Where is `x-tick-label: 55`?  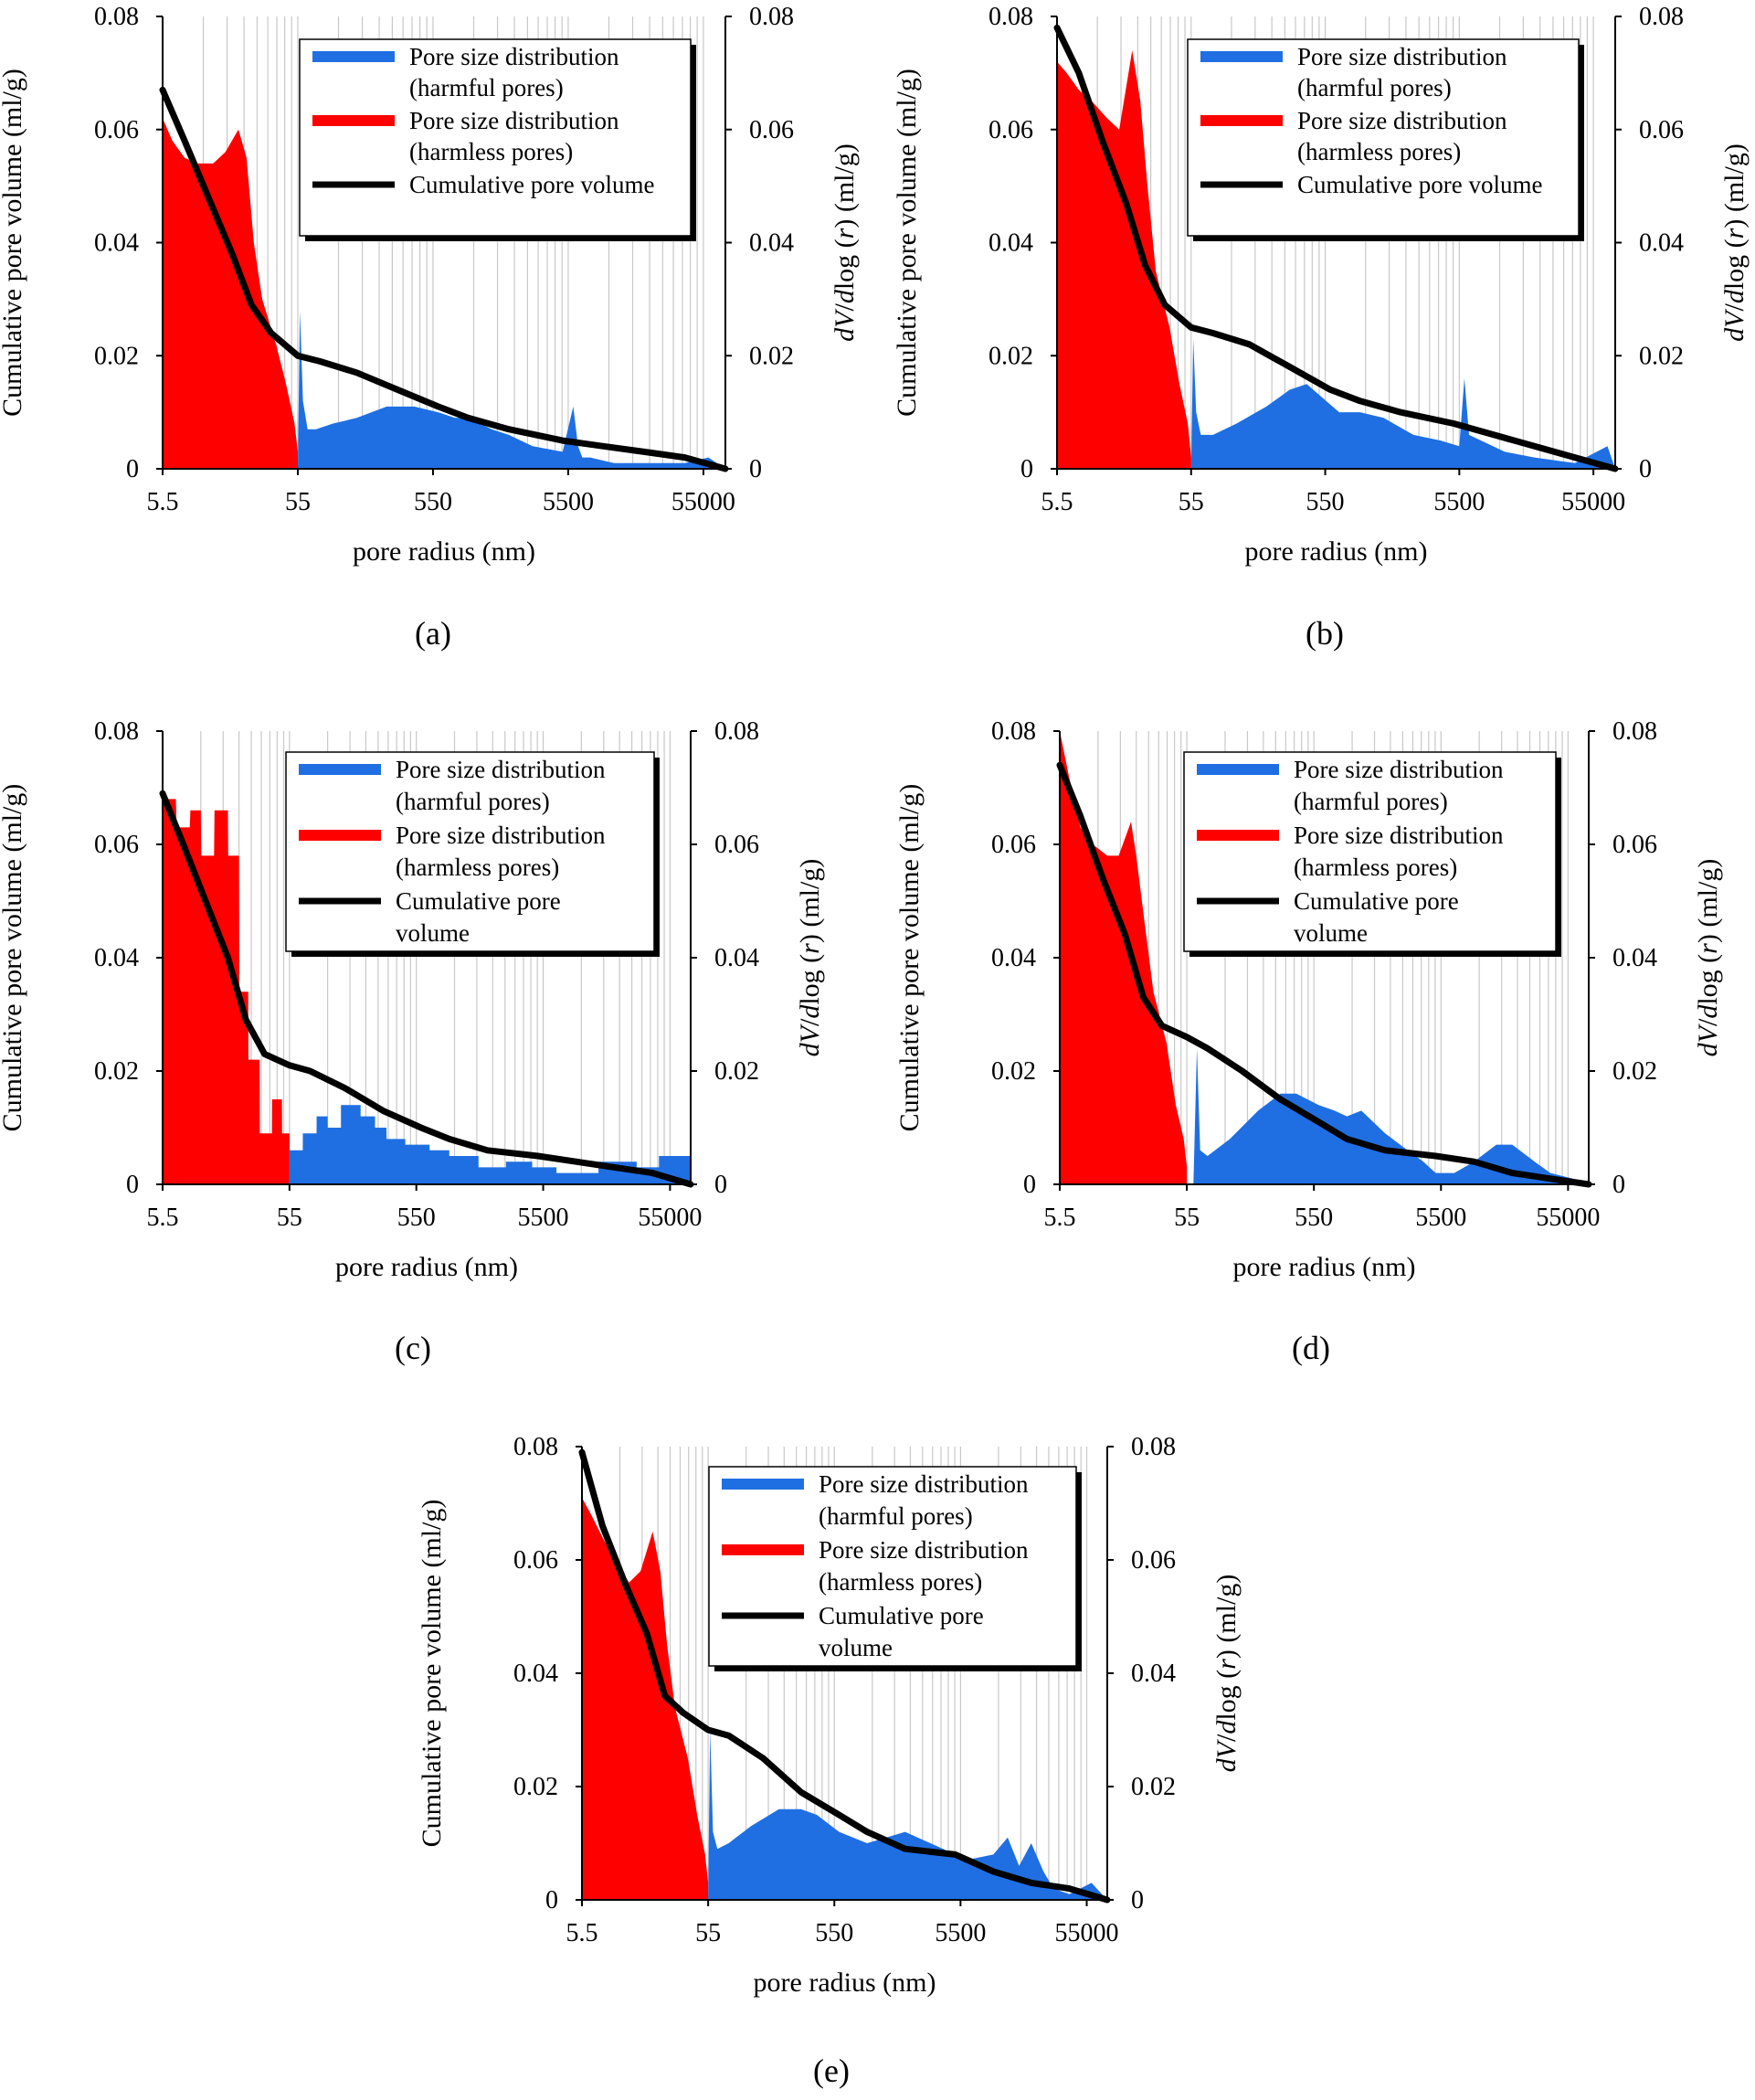
x-tick-label: 55 is located at coordinates (1191, 502).